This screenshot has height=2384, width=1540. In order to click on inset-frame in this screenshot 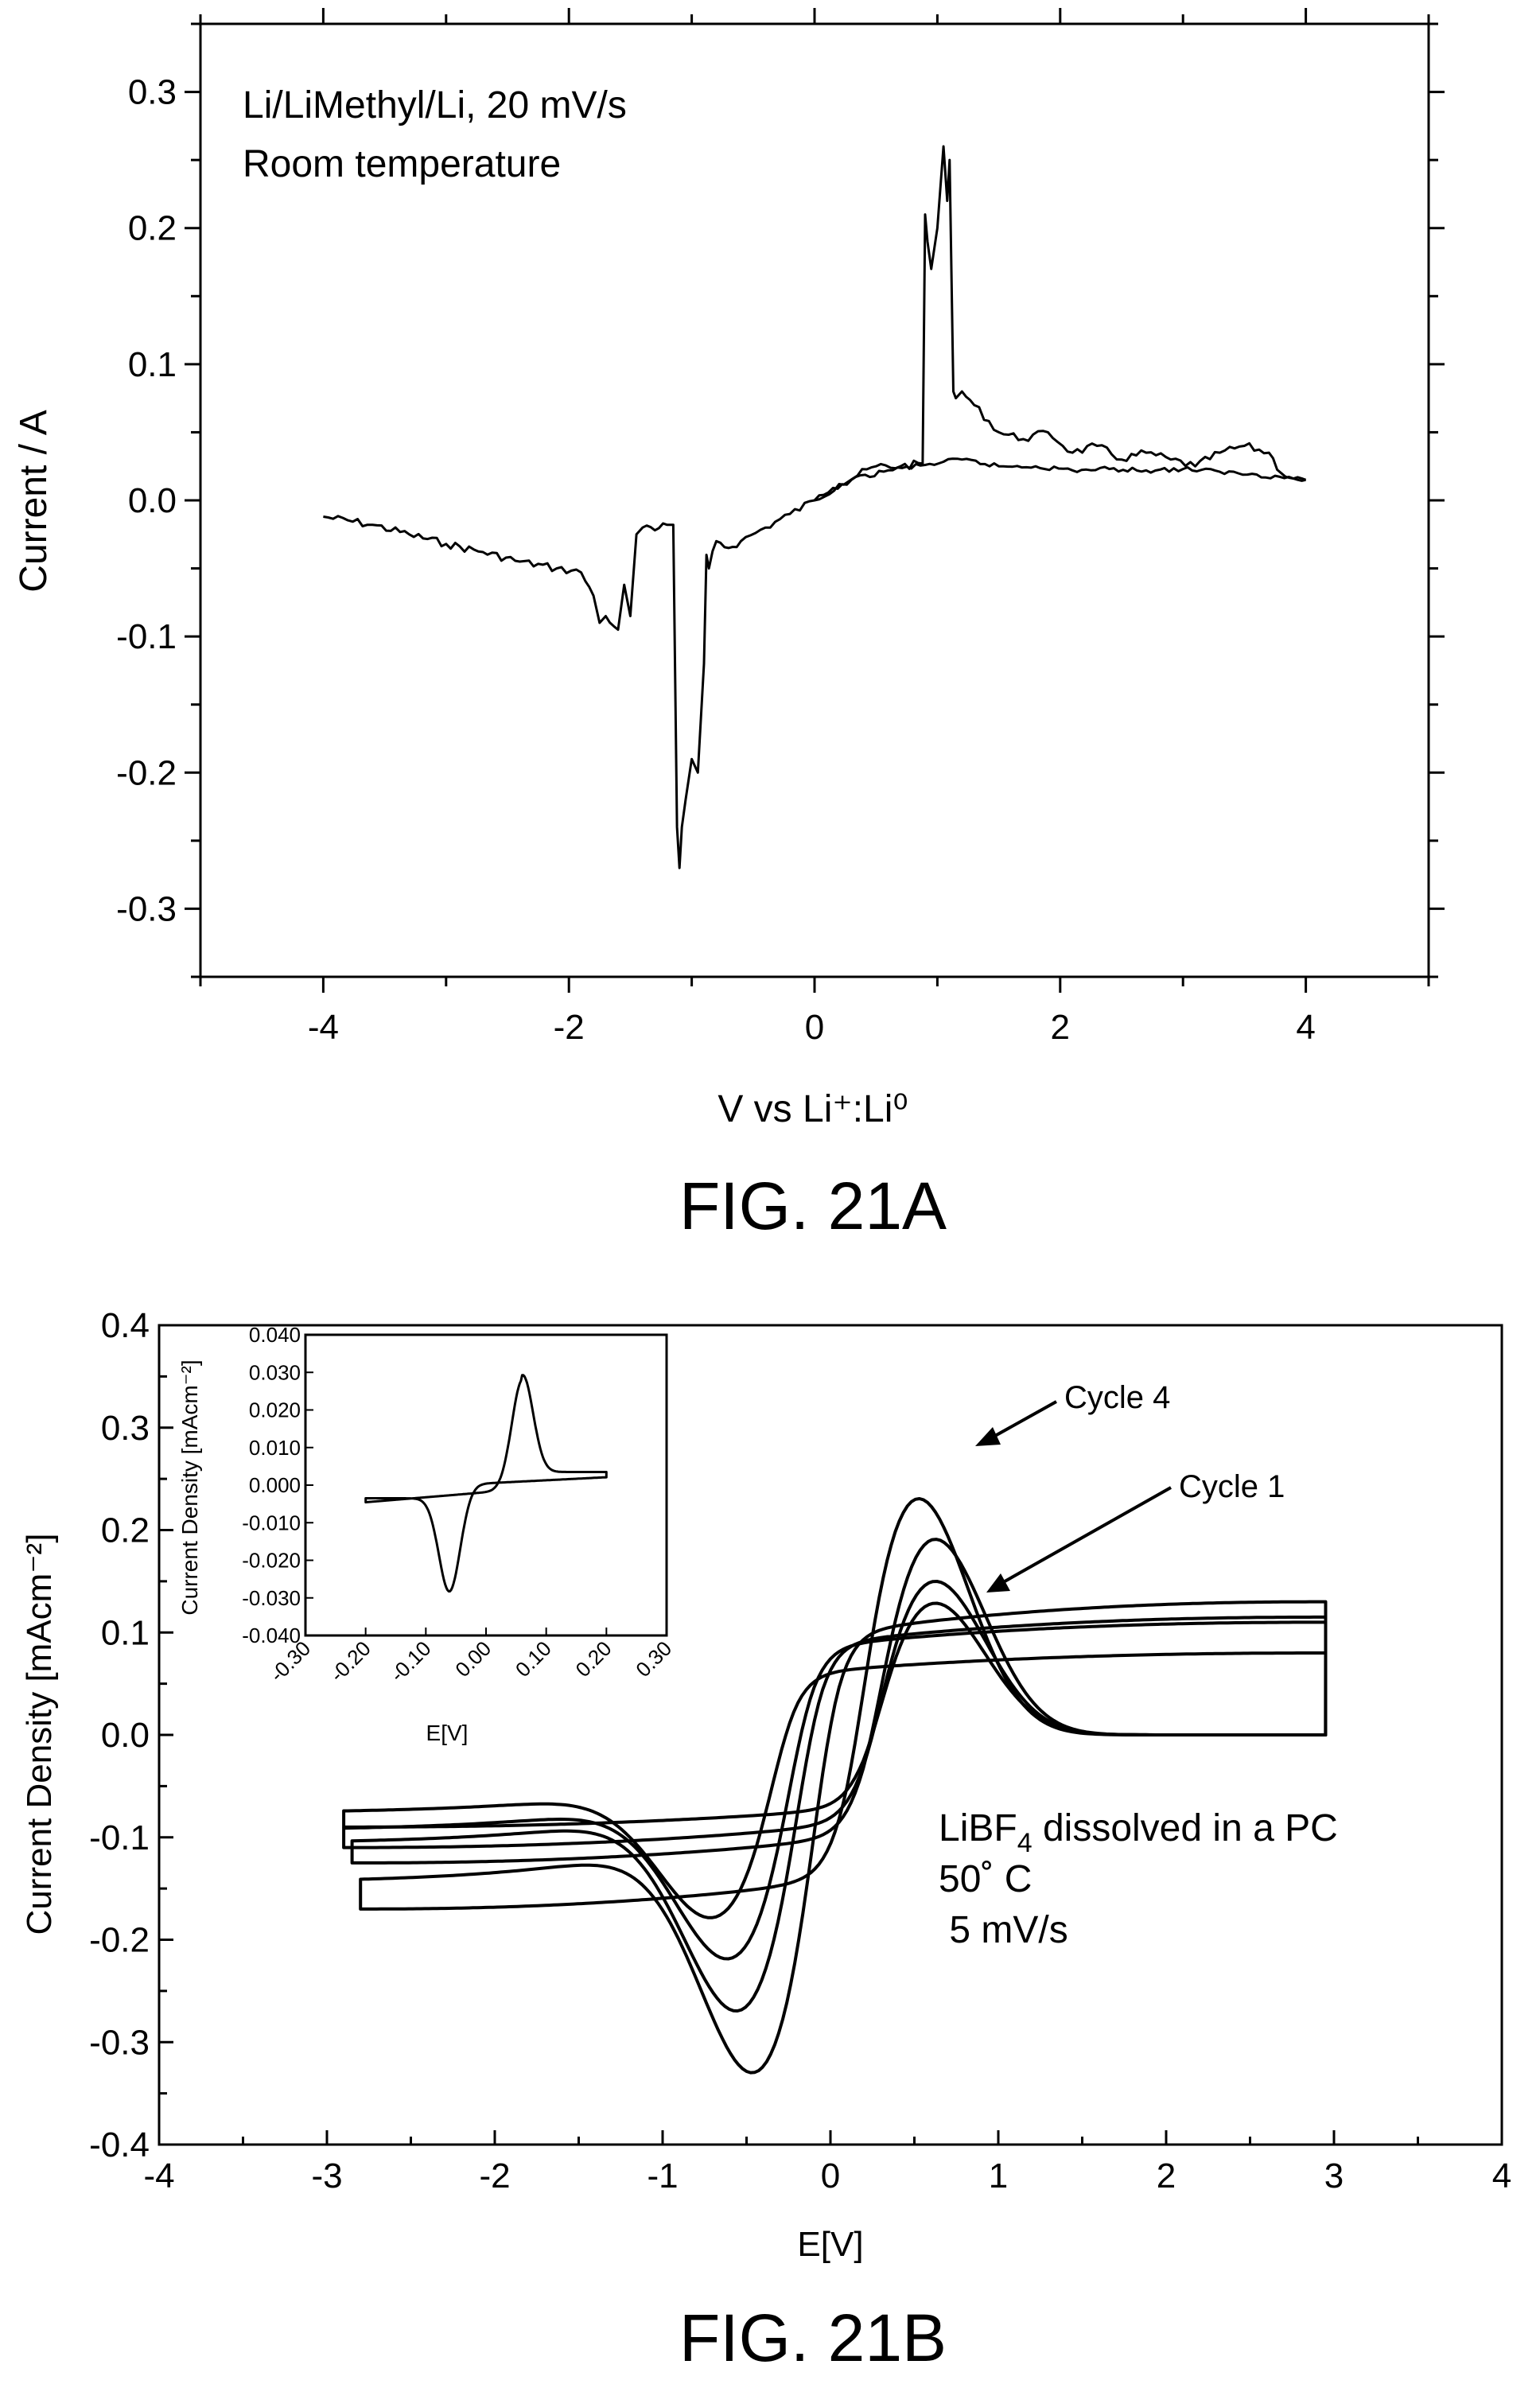, I will do `click(486, 1485)`.